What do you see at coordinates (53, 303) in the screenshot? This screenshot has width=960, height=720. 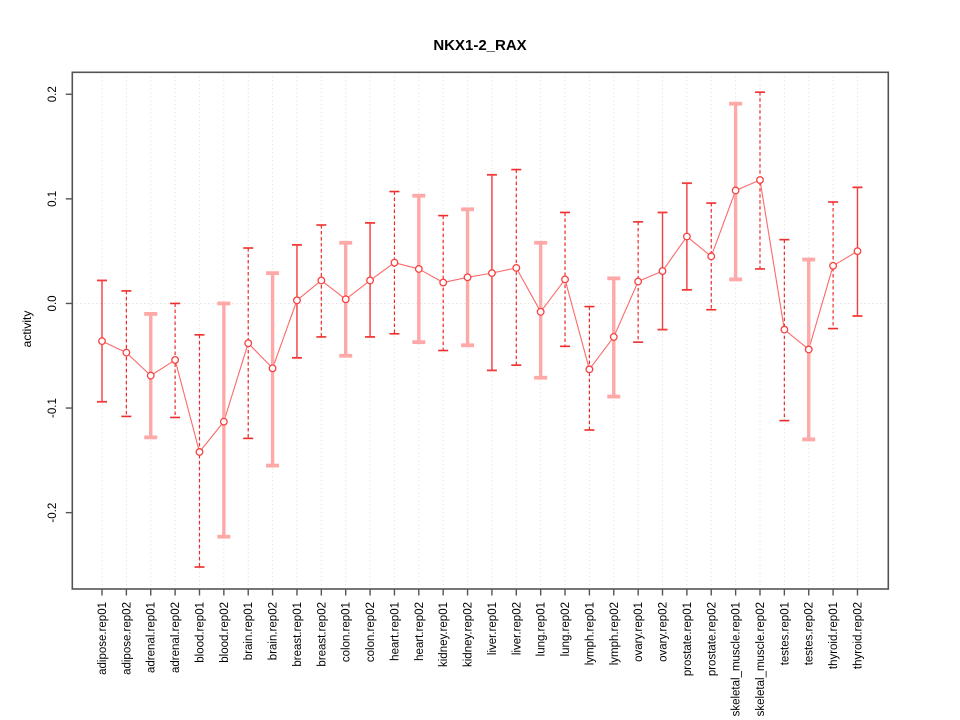 I see `y-tick-label: 0.0` at bounding box center [53, 303].